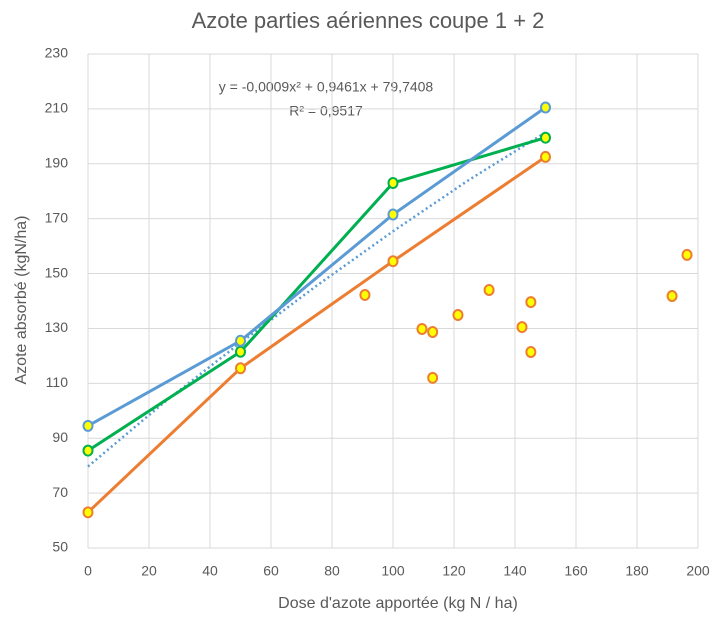 Image resolution: width=714 pixels, height=617 pixels. What do you see at coordinates (326, 87) in the screenshot?
I see `equation: y = -0,0009x² + 0,9461x + 79,7408` at bounding box center [326, 87].